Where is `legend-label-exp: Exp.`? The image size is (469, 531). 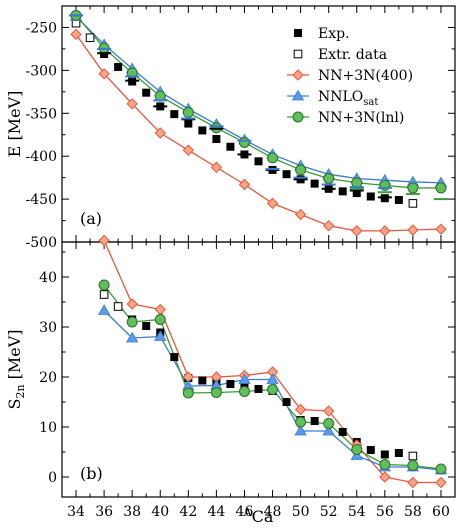 legend-label-exp: Exp. is located at coordinates (334, 34).